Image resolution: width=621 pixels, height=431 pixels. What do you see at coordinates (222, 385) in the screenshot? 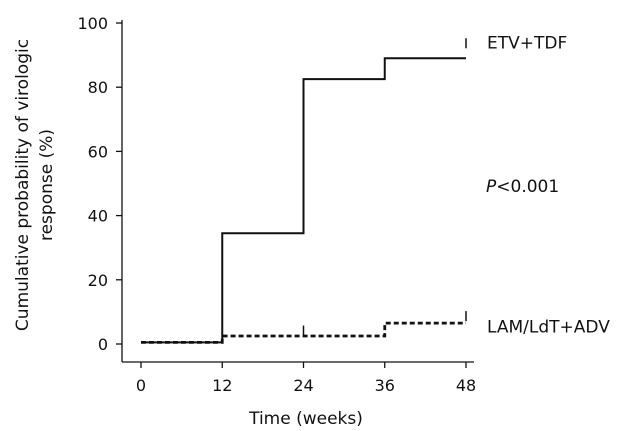
I see `x-tick-label: 12` at bounding box center [222, 385].